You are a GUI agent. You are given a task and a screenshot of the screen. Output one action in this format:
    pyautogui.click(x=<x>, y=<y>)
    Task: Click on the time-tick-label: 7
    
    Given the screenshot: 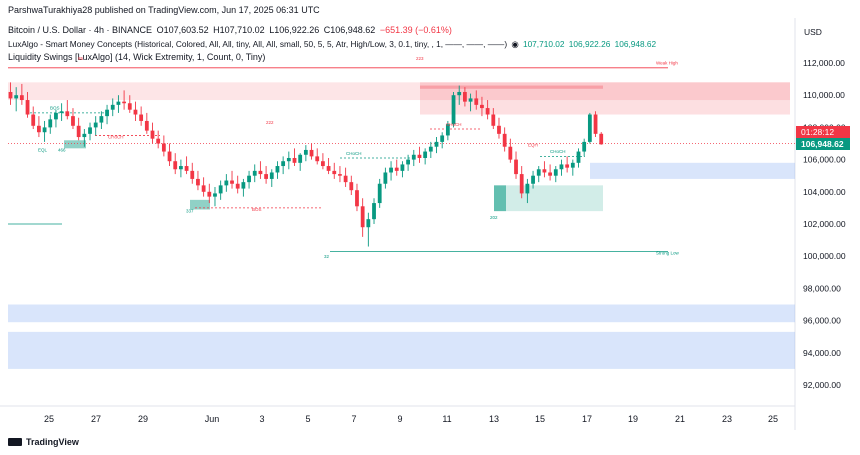 What is the action you would take?
    pyautogui.click(x=353, y=419)
    